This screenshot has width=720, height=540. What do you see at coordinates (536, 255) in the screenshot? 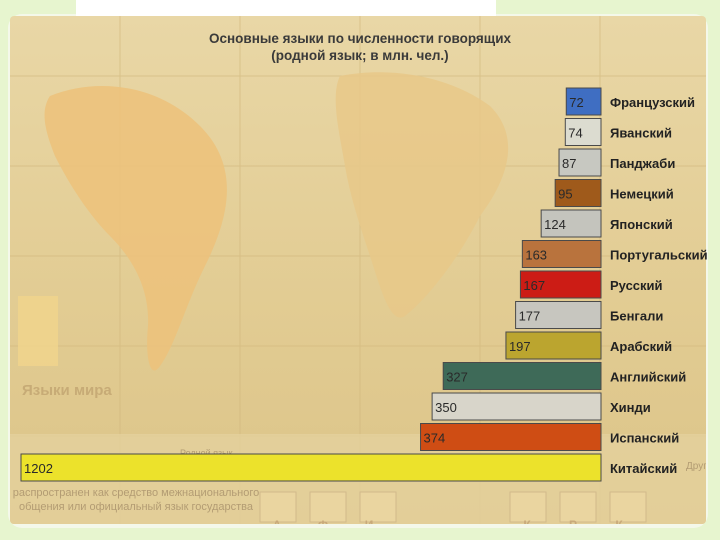
I see `bar-value-label: 163` at bounding box center [536, 255].